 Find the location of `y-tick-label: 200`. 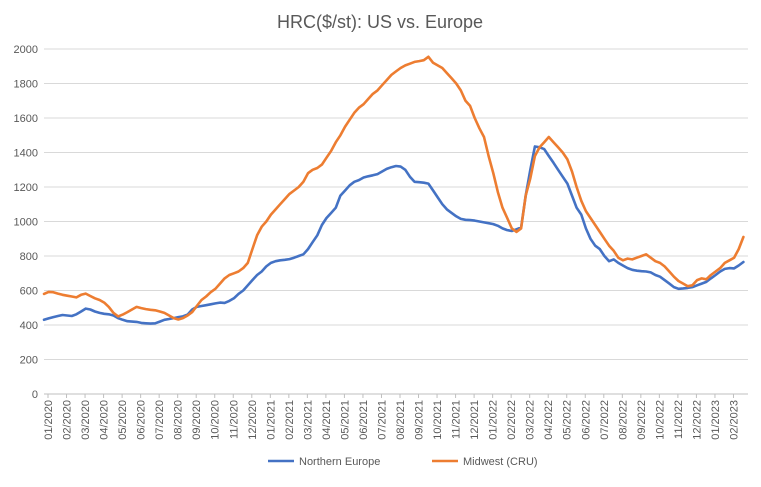

y-tick-label: 200 is located at coordinates (29, 361).